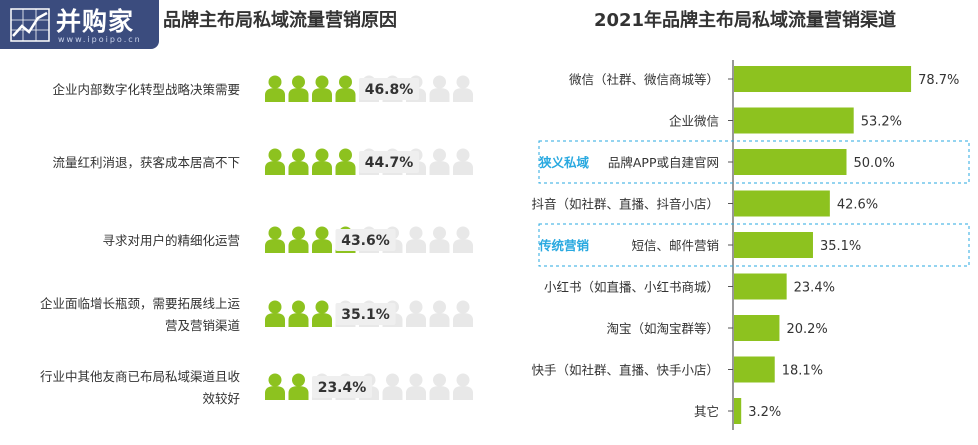 The height and width of the screenshot is (445, 978). What do you see at coordinates (280, 20) in the screenshot?
I see `left-chart-title: 品牌主布局私域流量营销原因` at bounding box center [280, 20].